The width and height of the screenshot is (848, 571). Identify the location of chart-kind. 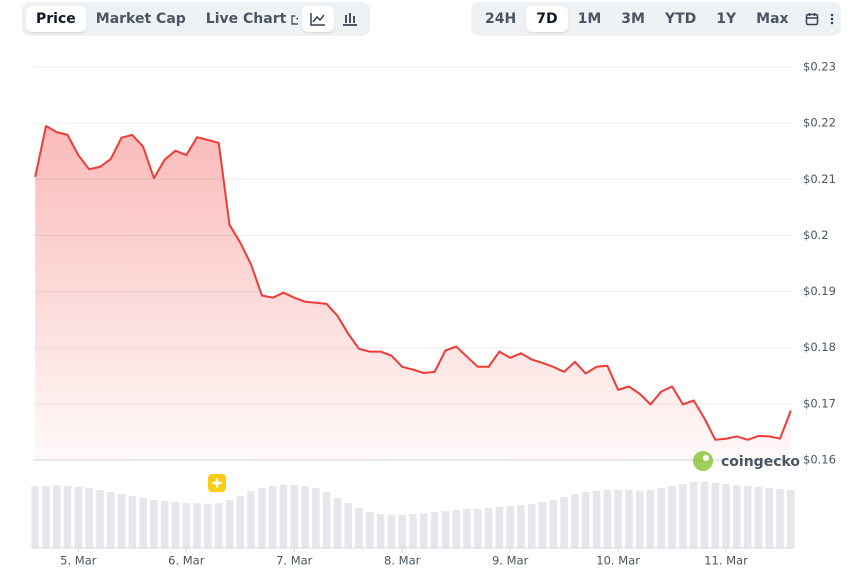
(334, 19).